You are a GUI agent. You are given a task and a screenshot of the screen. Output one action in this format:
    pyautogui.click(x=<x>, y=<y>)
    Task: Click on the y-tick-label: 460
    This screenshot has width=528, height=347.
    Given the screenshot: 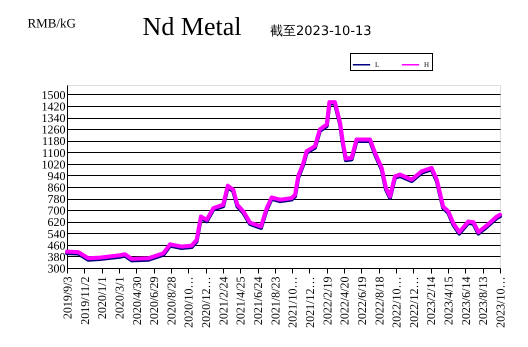 What is the action you would take?
    pyautogui.click(x=57, y=245)
    